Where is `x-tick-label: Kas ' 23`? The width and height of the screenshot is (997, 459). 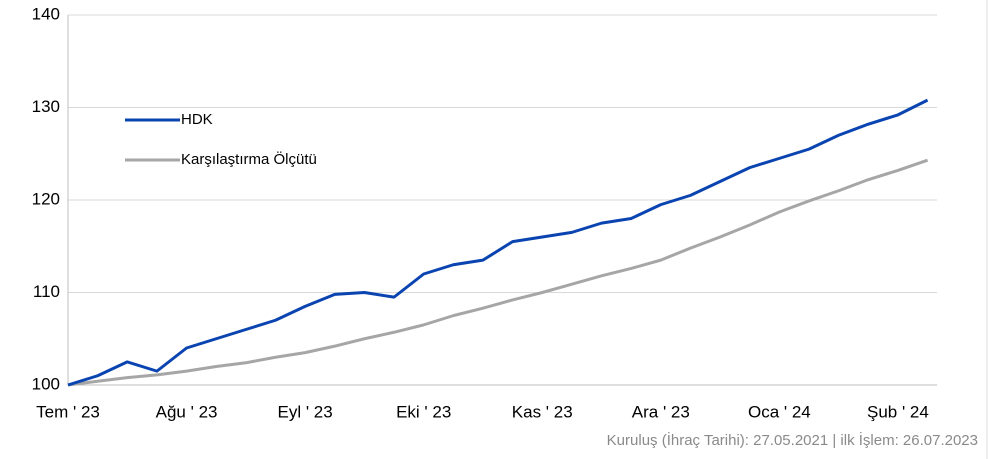
x-tick-label: Kas ' 23 is located at coordinates (542, 411).